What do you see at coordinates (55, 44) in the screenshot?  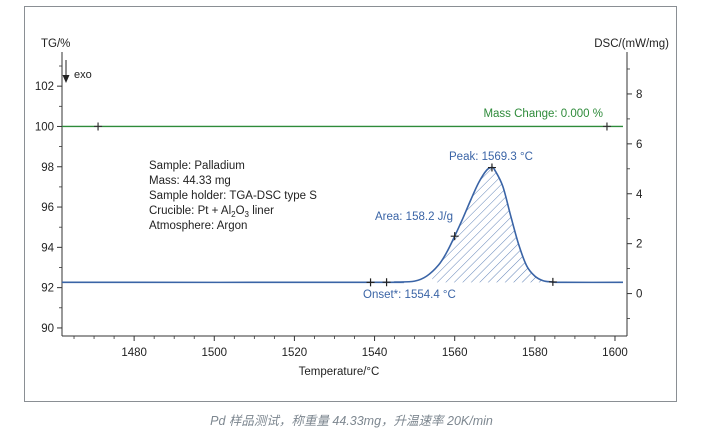 I see `y-axis-left-title: TG/%` at bounding box center [55, 44].